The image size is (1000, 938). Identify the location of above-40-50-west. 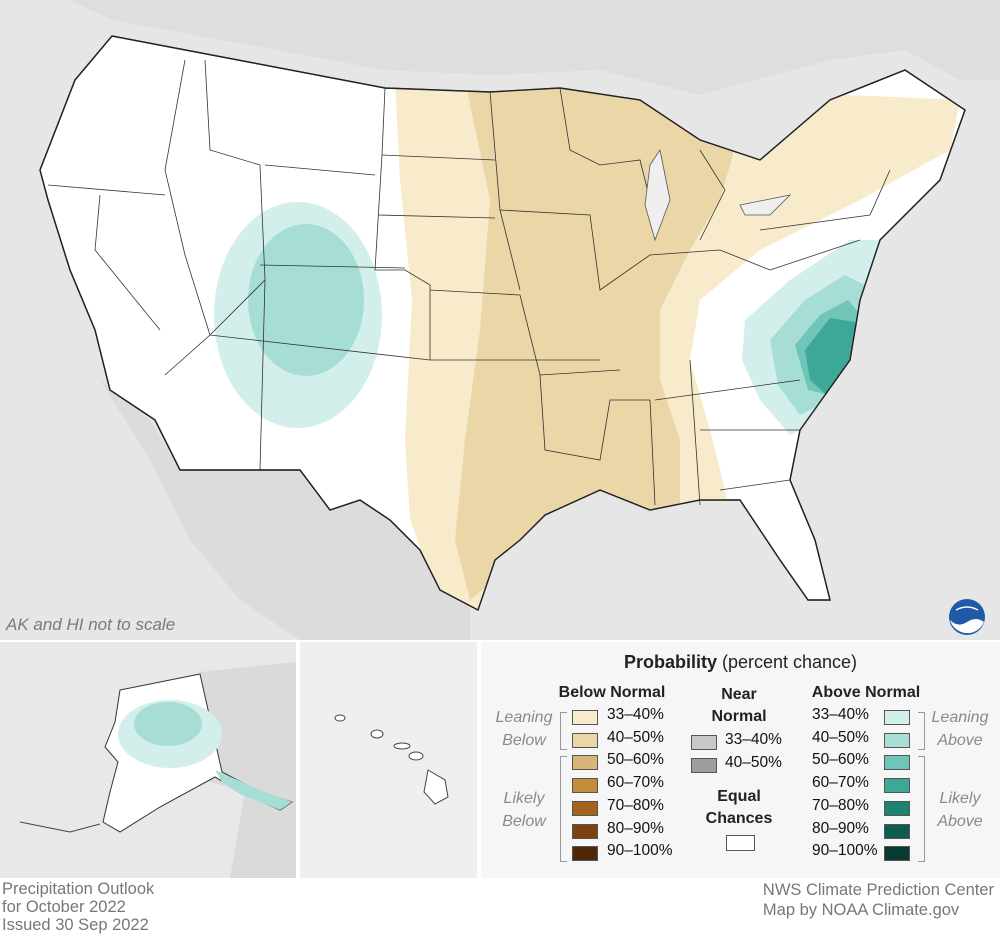
(306, 300).